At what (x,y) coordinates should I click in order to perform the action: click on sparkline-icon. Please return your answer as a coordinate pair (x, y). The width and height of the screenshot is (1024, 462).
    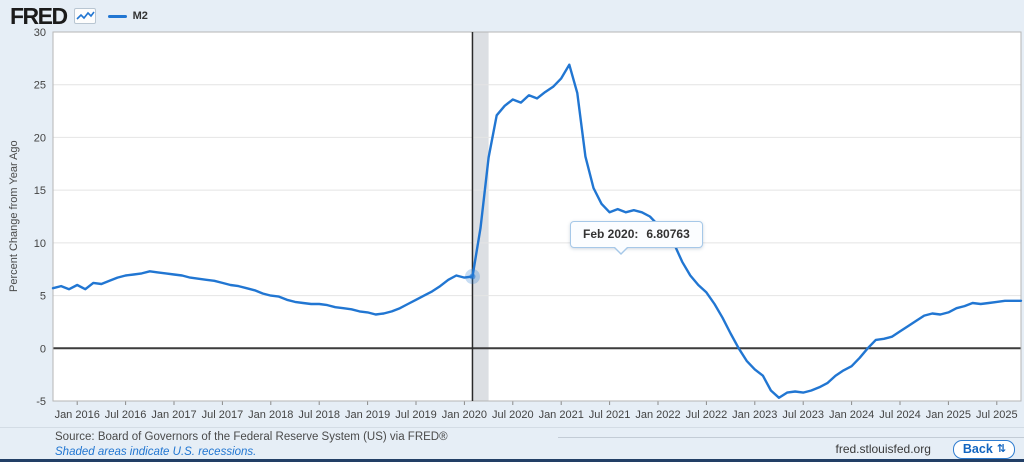
    Looking at the image, I should click on (84, 16).